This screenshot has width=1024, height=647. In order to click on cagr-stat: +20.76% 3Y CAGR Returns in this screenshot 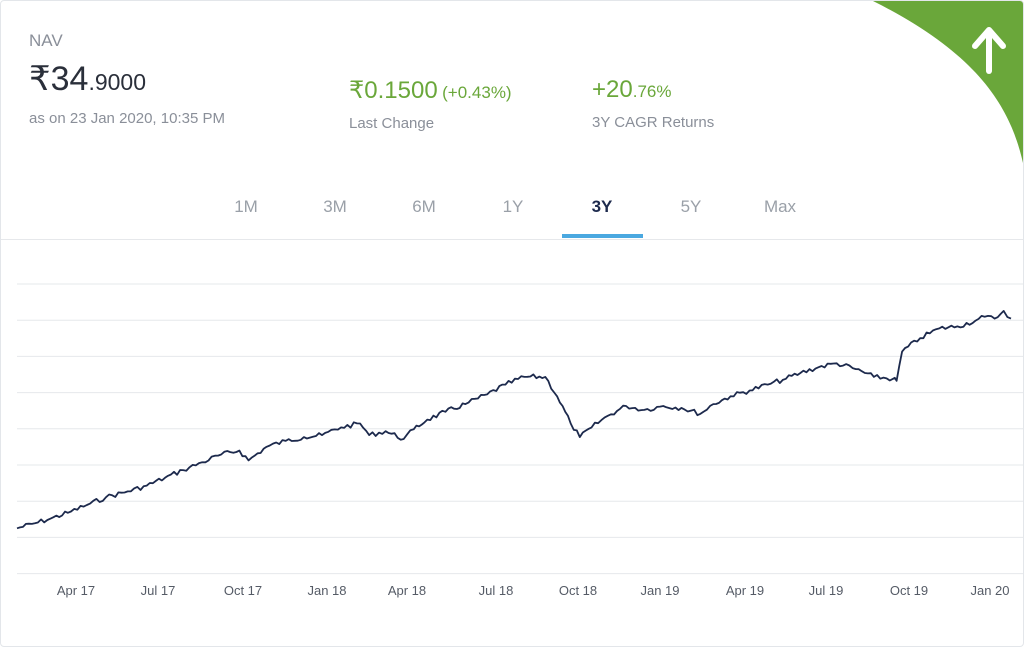, I will do `click(653, 103)`.